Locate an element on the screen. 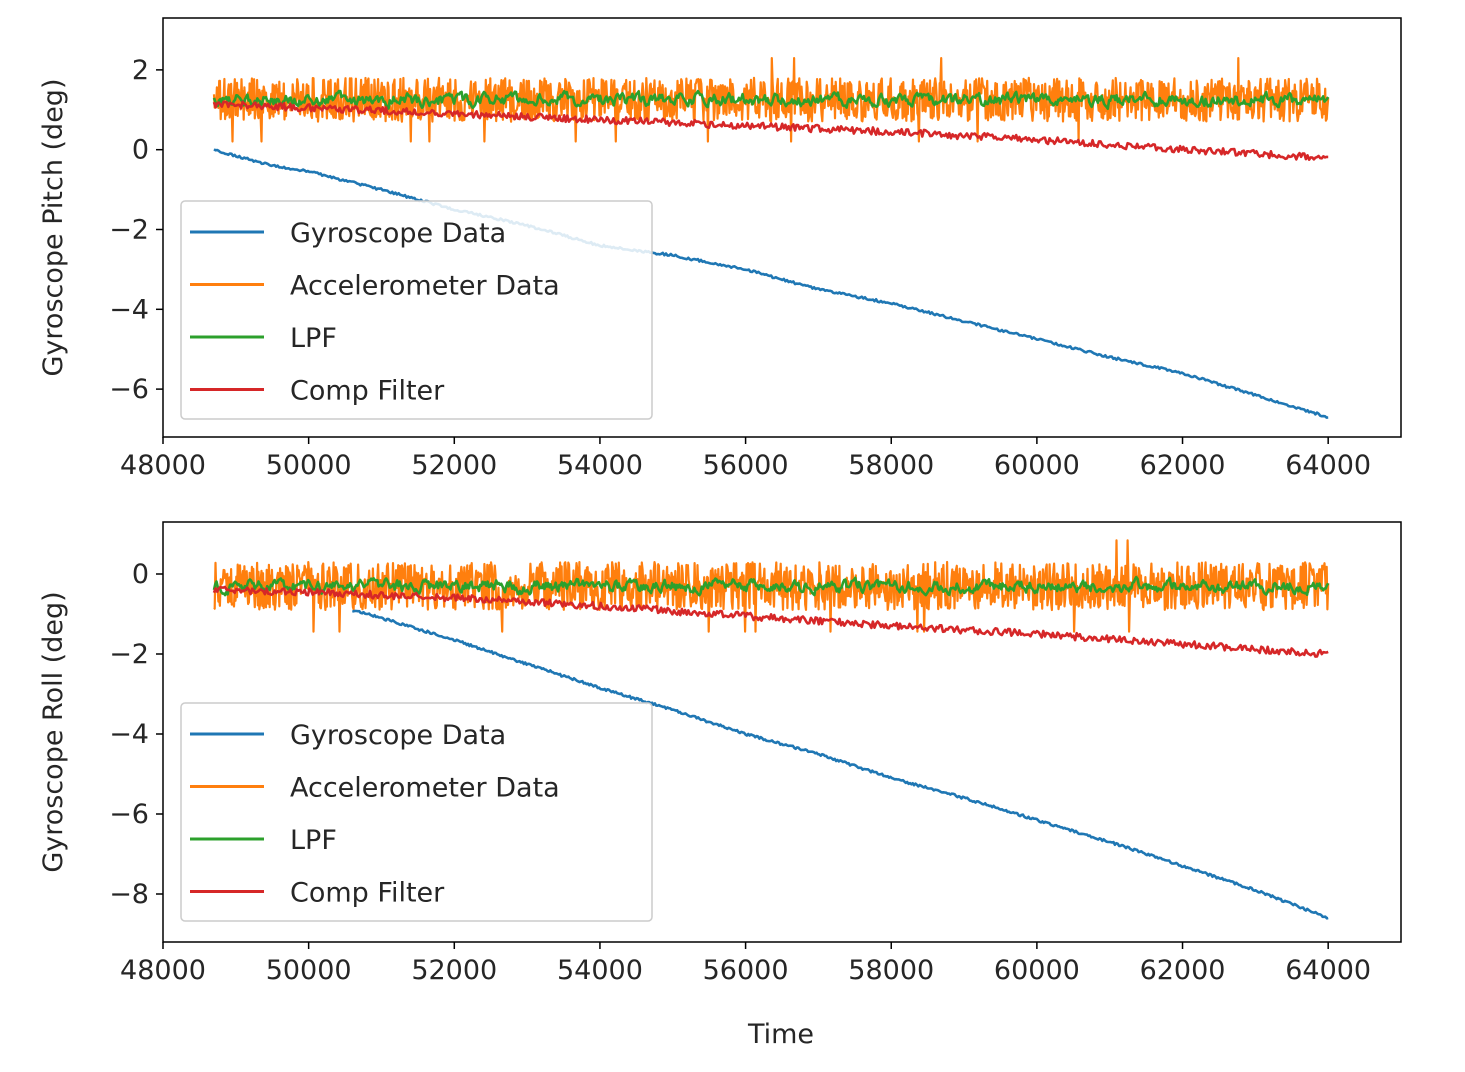 The image size is (1465, 1072). x-axis-label: Time is located at coordinates (780, 1034).